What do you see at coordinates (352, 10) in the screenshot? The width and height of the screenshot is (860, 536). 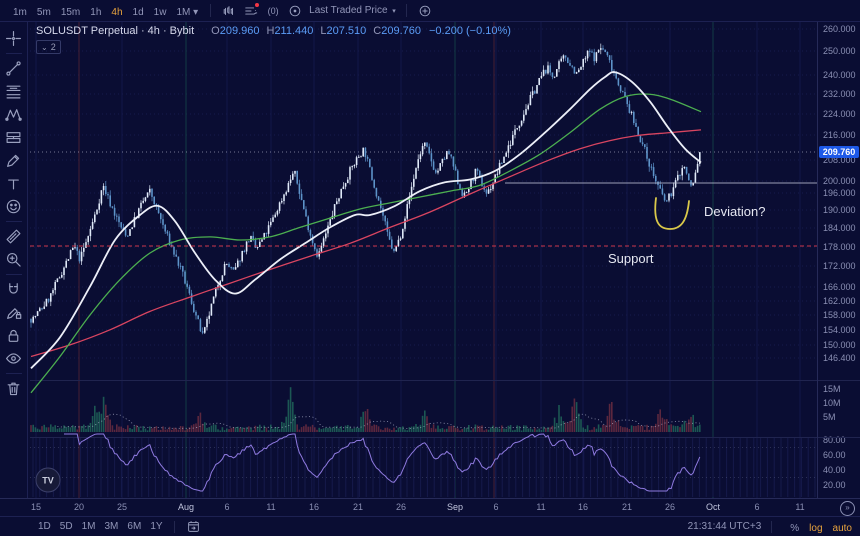 I see `price-source-dropdown: Last Traded Price ▾` at bounding box center [352, 10].